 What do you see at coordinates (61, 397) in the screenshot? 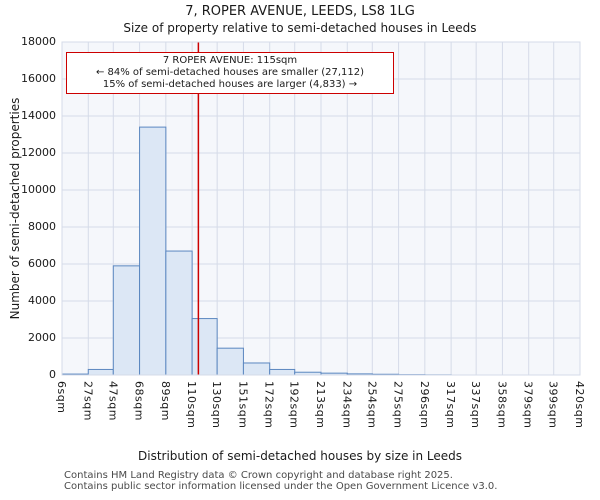
I see `x-tick-label: 6sqm` at bounding box center [61, 397].